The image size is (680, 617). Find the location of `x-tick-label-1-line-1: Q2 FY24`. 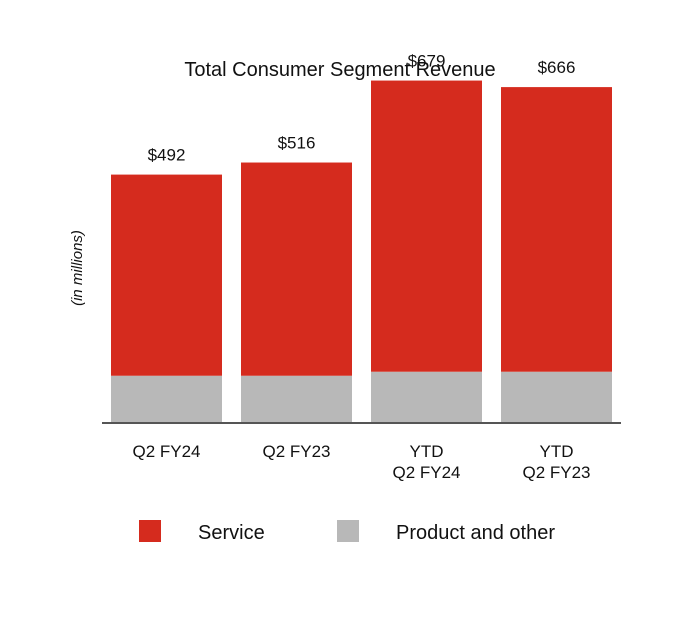

x-tick-label-1-line-1: Q2 FY24 is located at coordinates (166, 451).